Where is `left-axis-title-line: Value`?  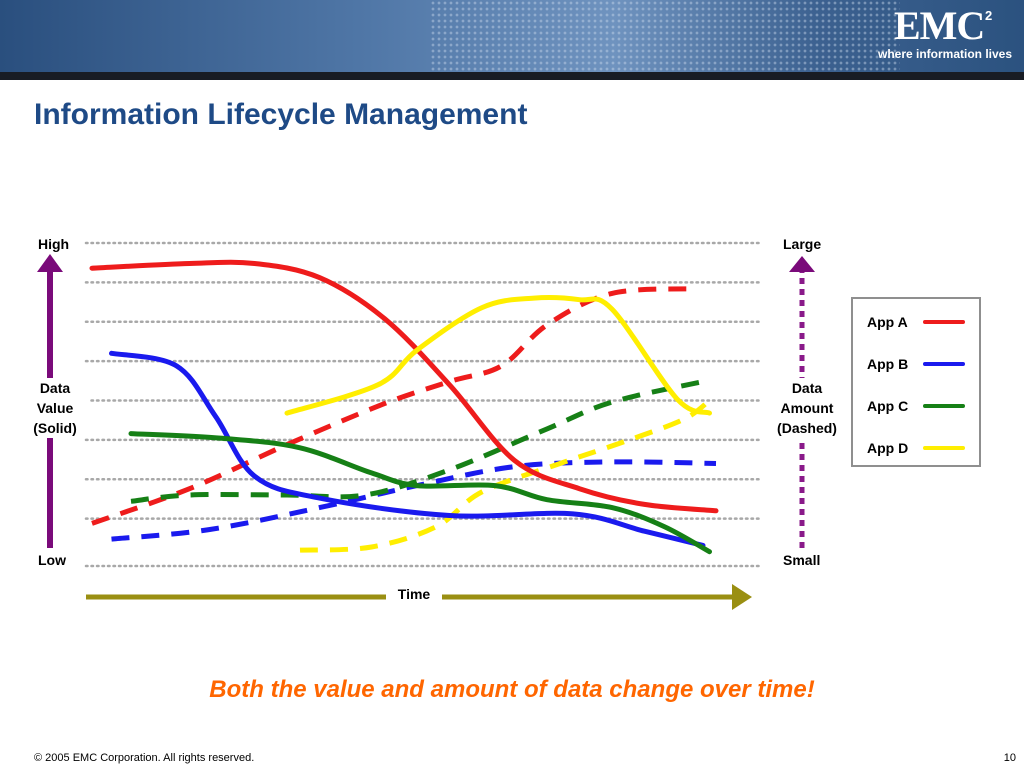
left-axis-title-line: Value is located at coordinates (55, 408).